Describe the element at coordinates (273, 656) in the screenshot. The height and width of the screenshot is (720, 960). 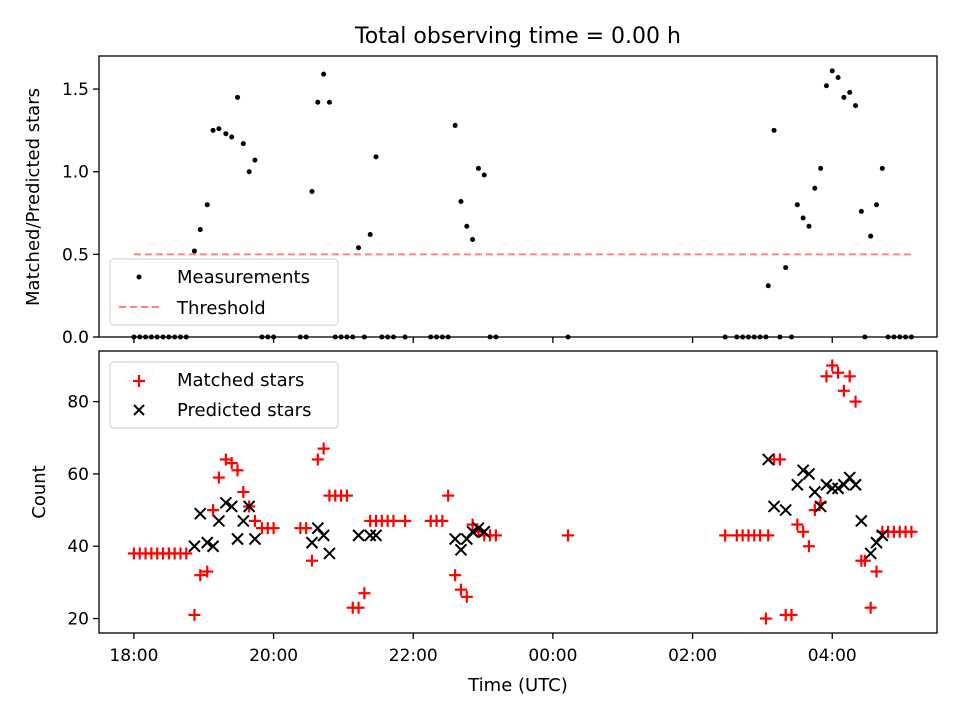
I see `x-tick-label: 20:00` at that location.